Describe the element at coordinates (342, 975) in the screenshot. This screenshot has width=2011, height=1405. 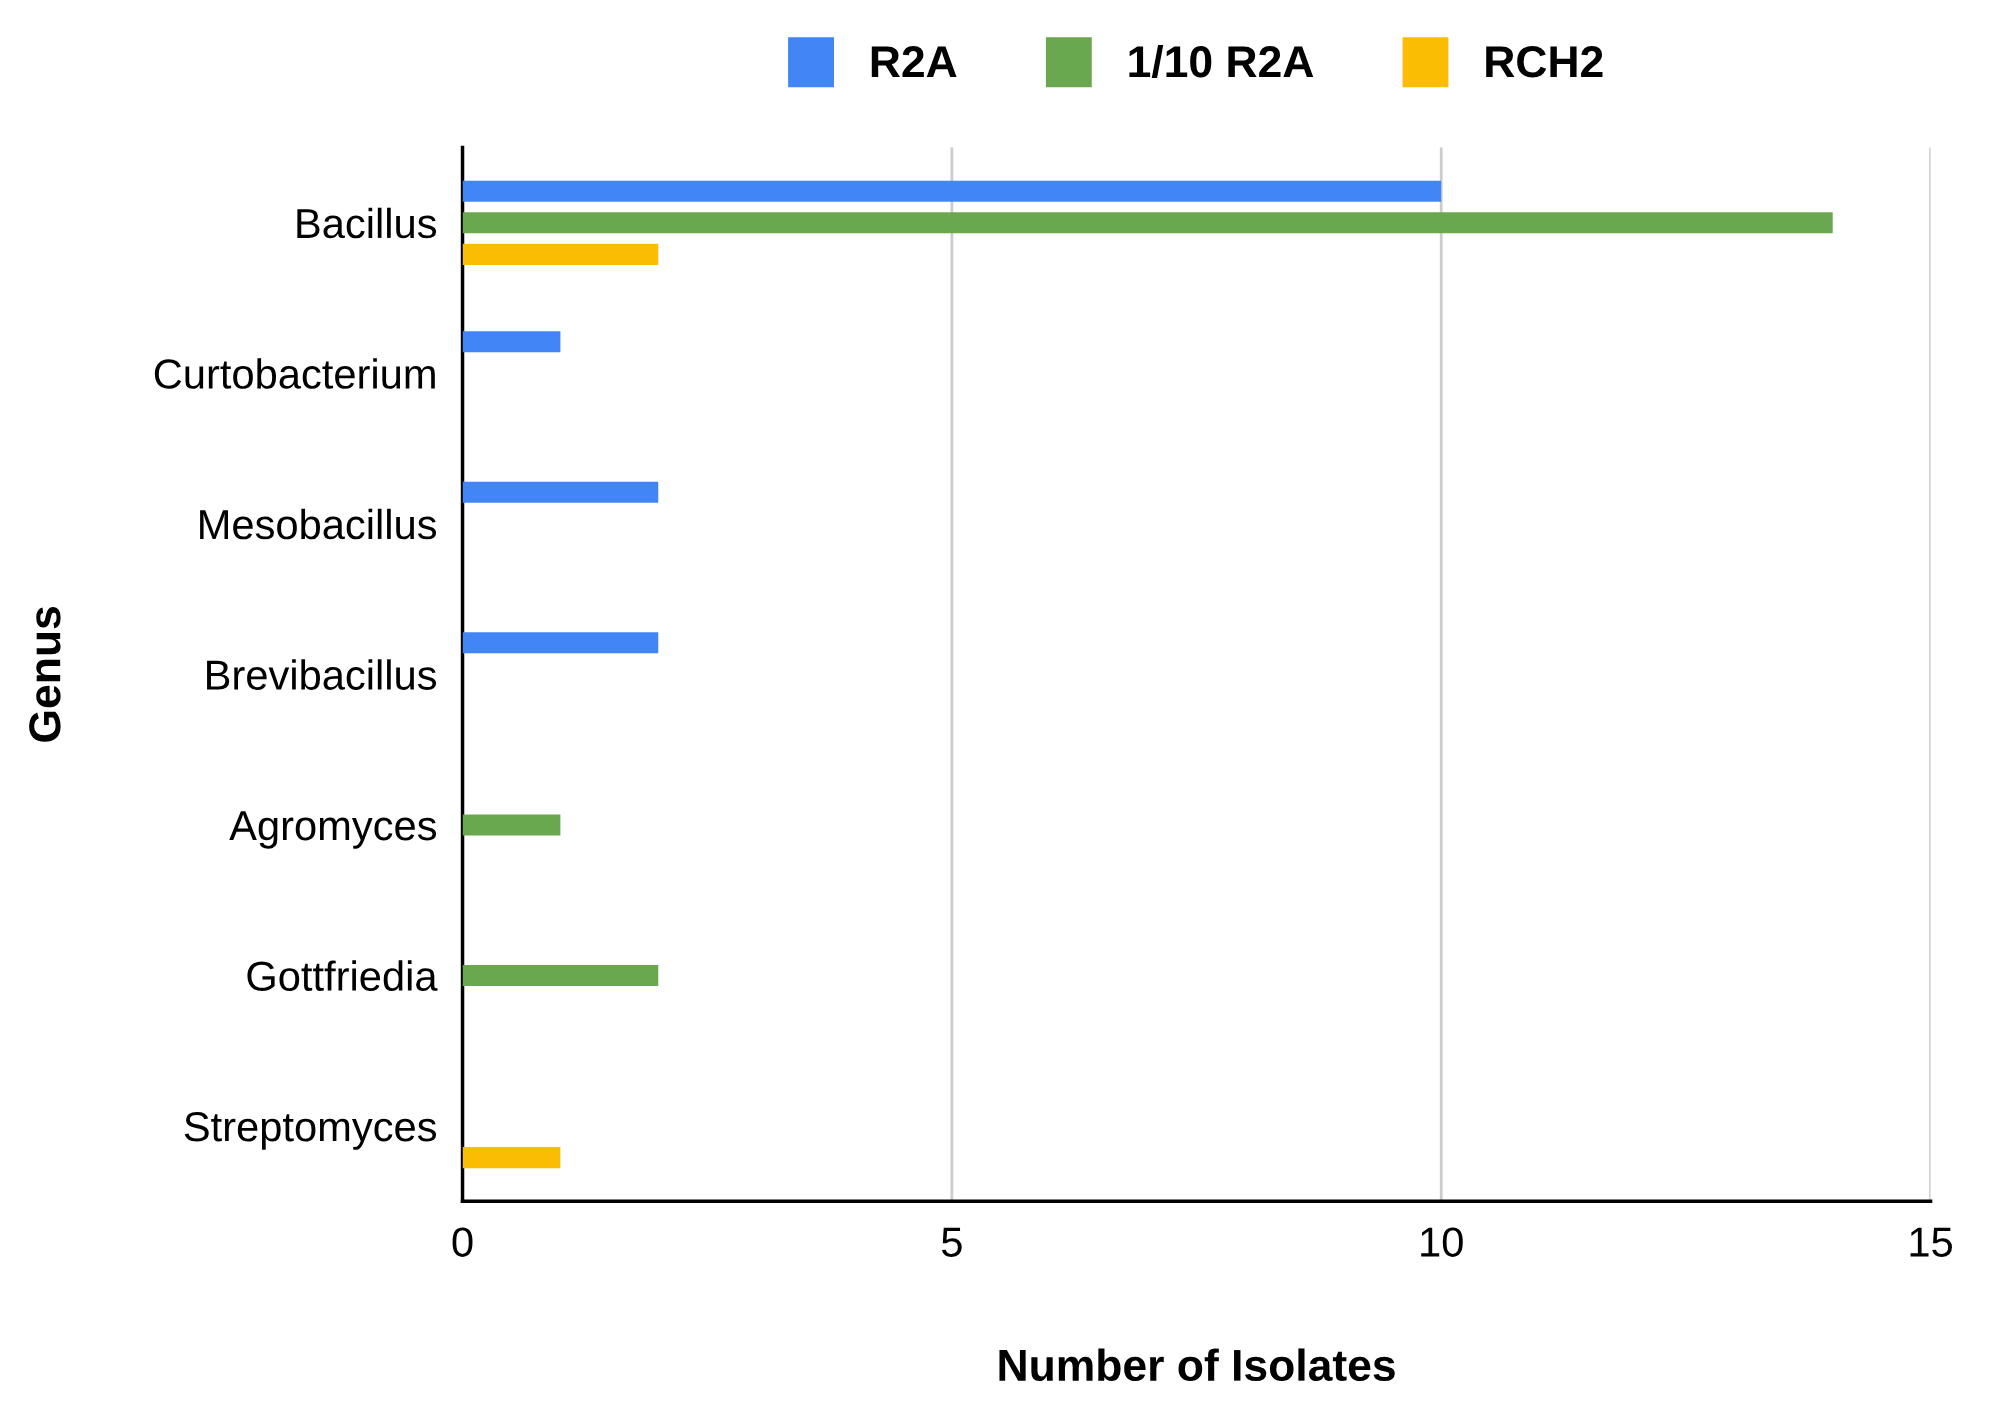
I see `y-tick-label: Gottfriedia` at that location.